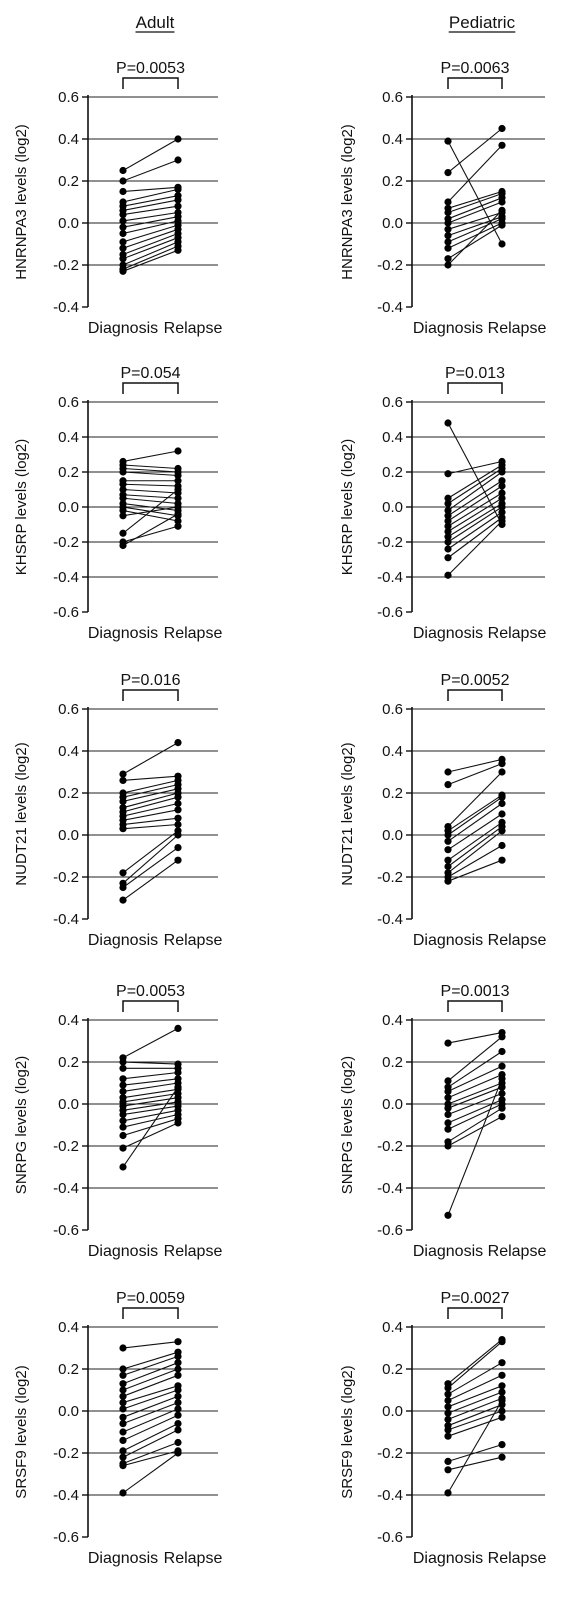 The height and width of the screenshot is (1613, 568). What do you see at coordinates (66, 1230) in the screenshot?
I see `y-tick-label: -0.6` at bounding box center [66, 1230].